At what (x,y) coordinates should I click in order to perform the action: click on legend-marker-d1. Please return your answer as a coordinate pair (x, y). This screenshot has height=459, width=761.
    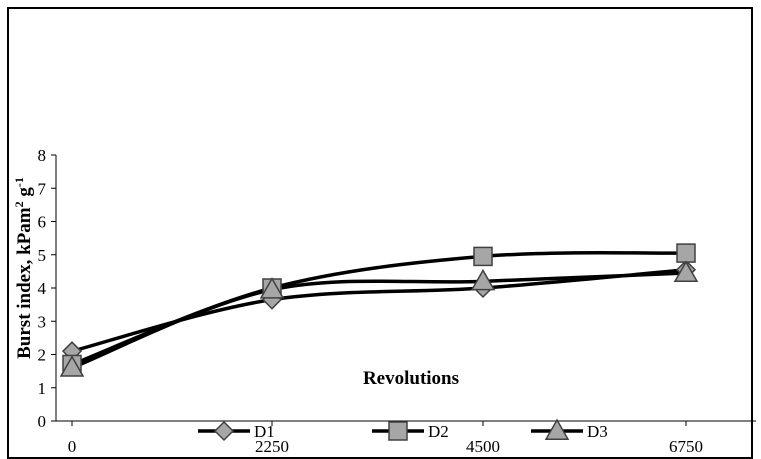
    Looking at the image, I should click on (224, 431).